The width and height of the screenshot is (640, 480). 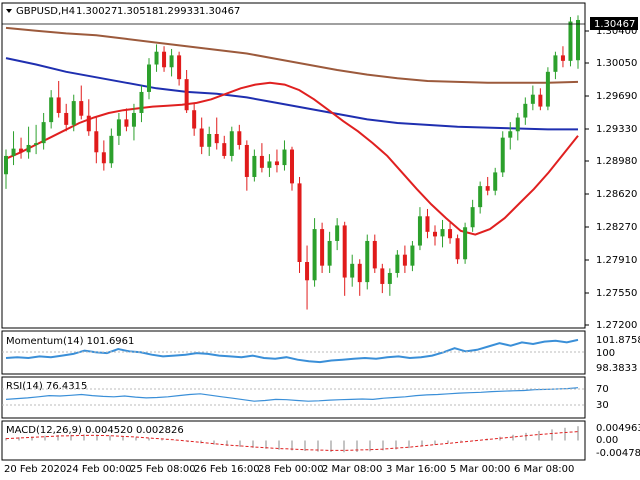 I want to click on current-price-label: 1.30467, so click(x=614, y=24).